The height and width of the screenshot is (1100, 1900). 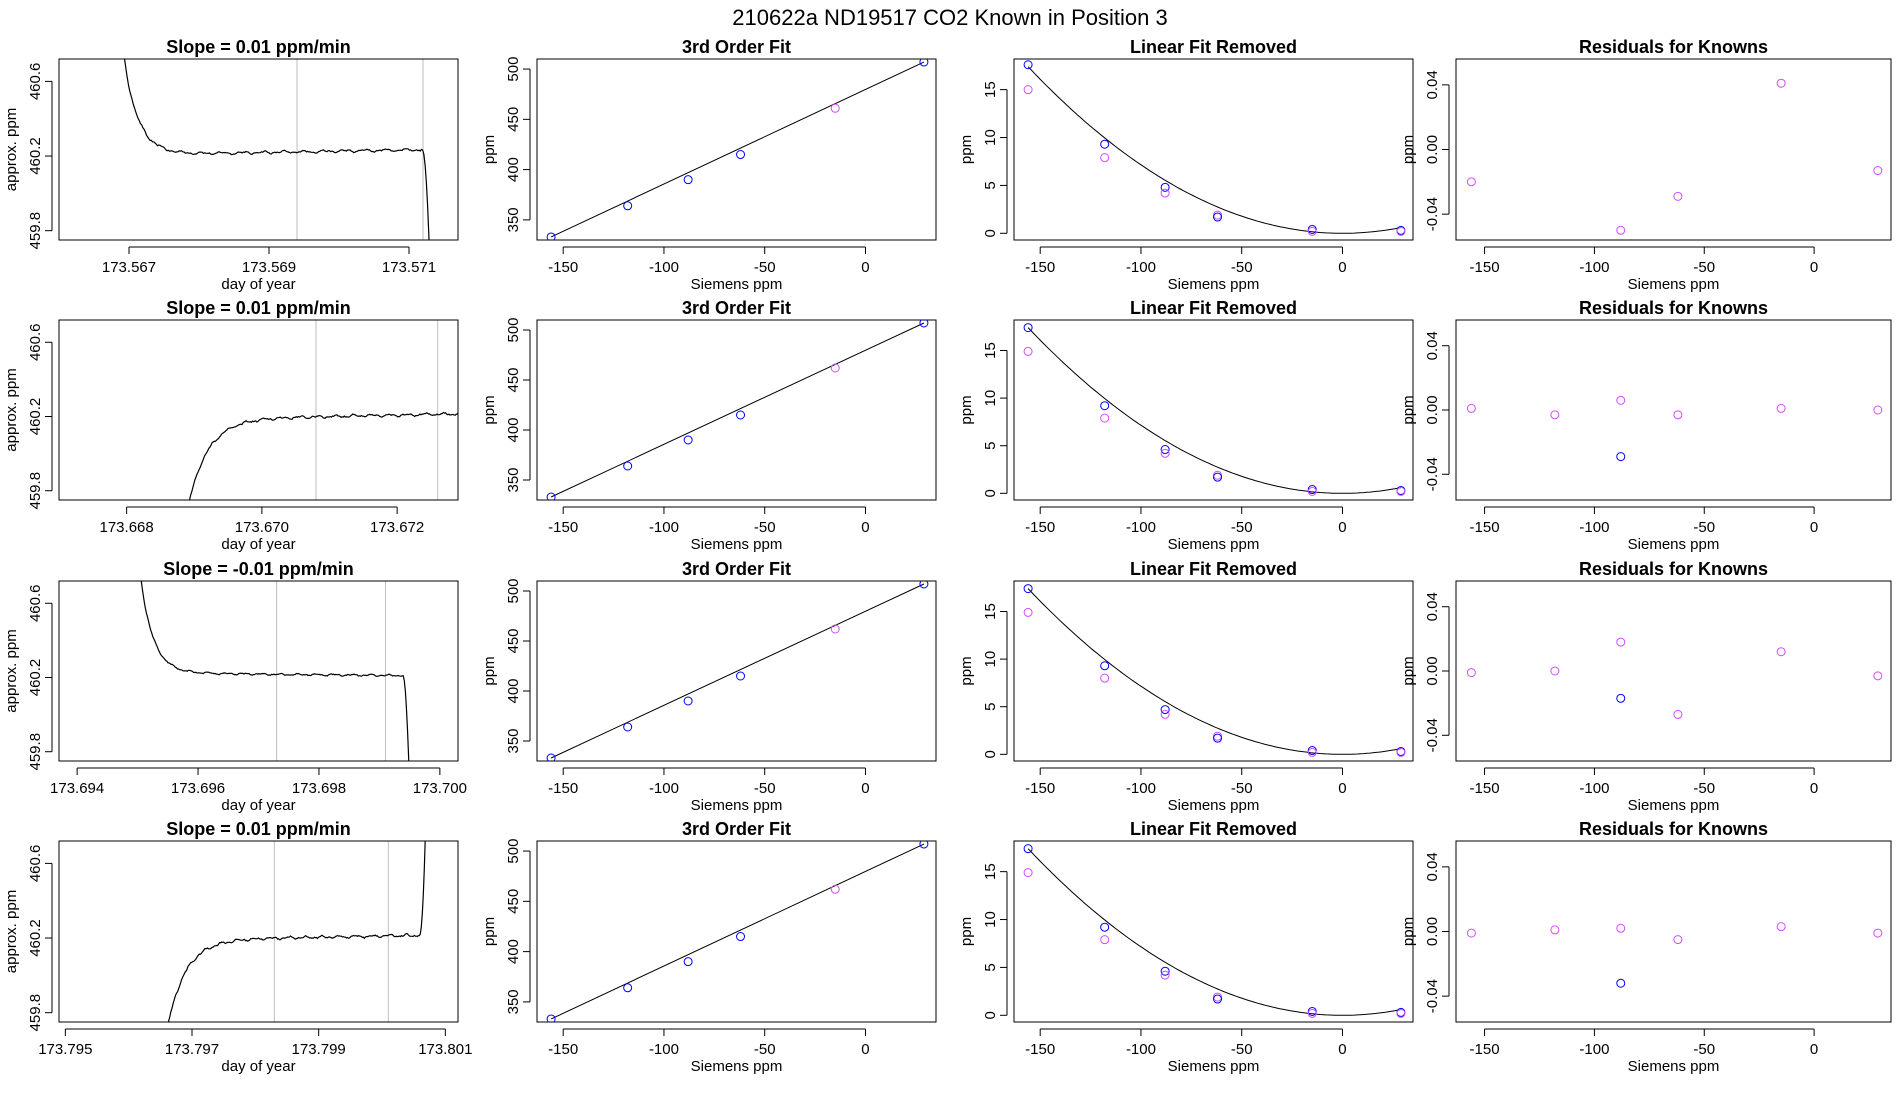 I want to click on panel-title: Slope = 0.01 ppm/min, so click(x=258, y=308).